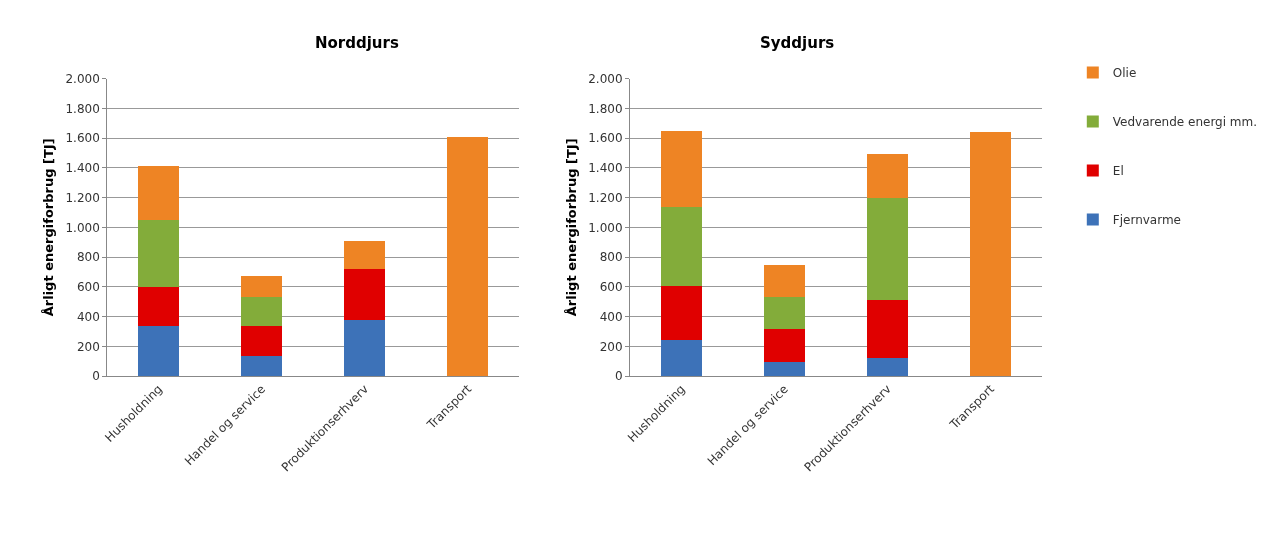  What do you see at coordinates (1146, 220) in the screenshot?
I see `legend-label: Fjernvarme` at bounding box center [1146, 220].